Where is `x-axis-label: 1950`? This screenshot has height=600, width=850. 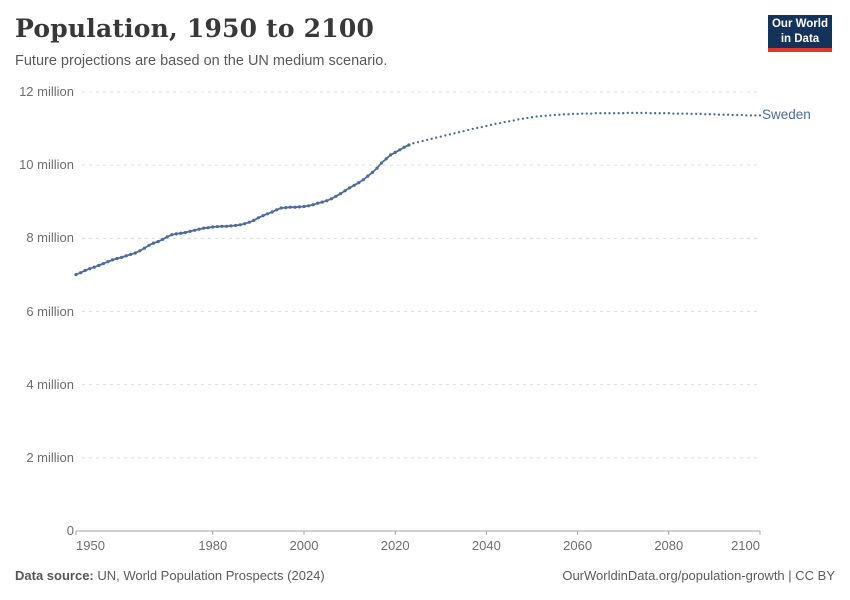 x-axis-label: 1950 is located at coordinates (90, 545).